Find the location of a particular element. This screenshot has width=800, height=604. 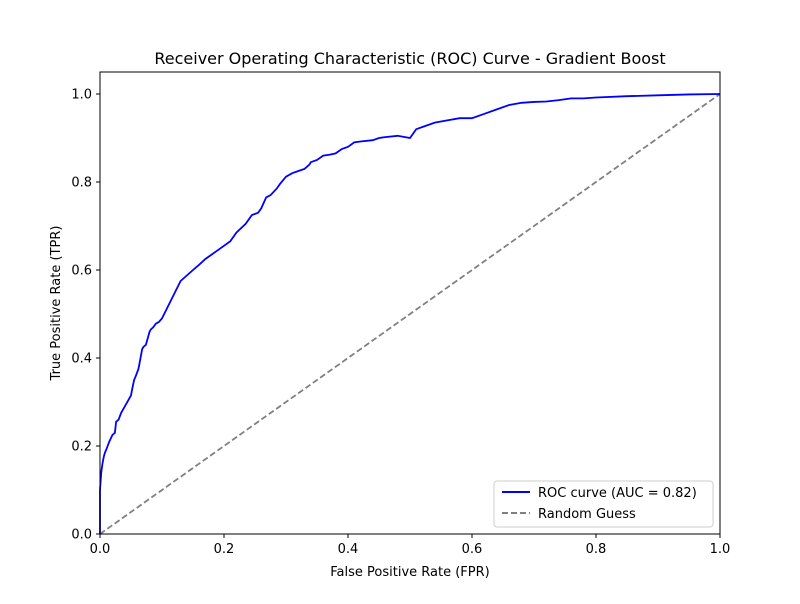

legend-box is located at coordinates (603, 504).